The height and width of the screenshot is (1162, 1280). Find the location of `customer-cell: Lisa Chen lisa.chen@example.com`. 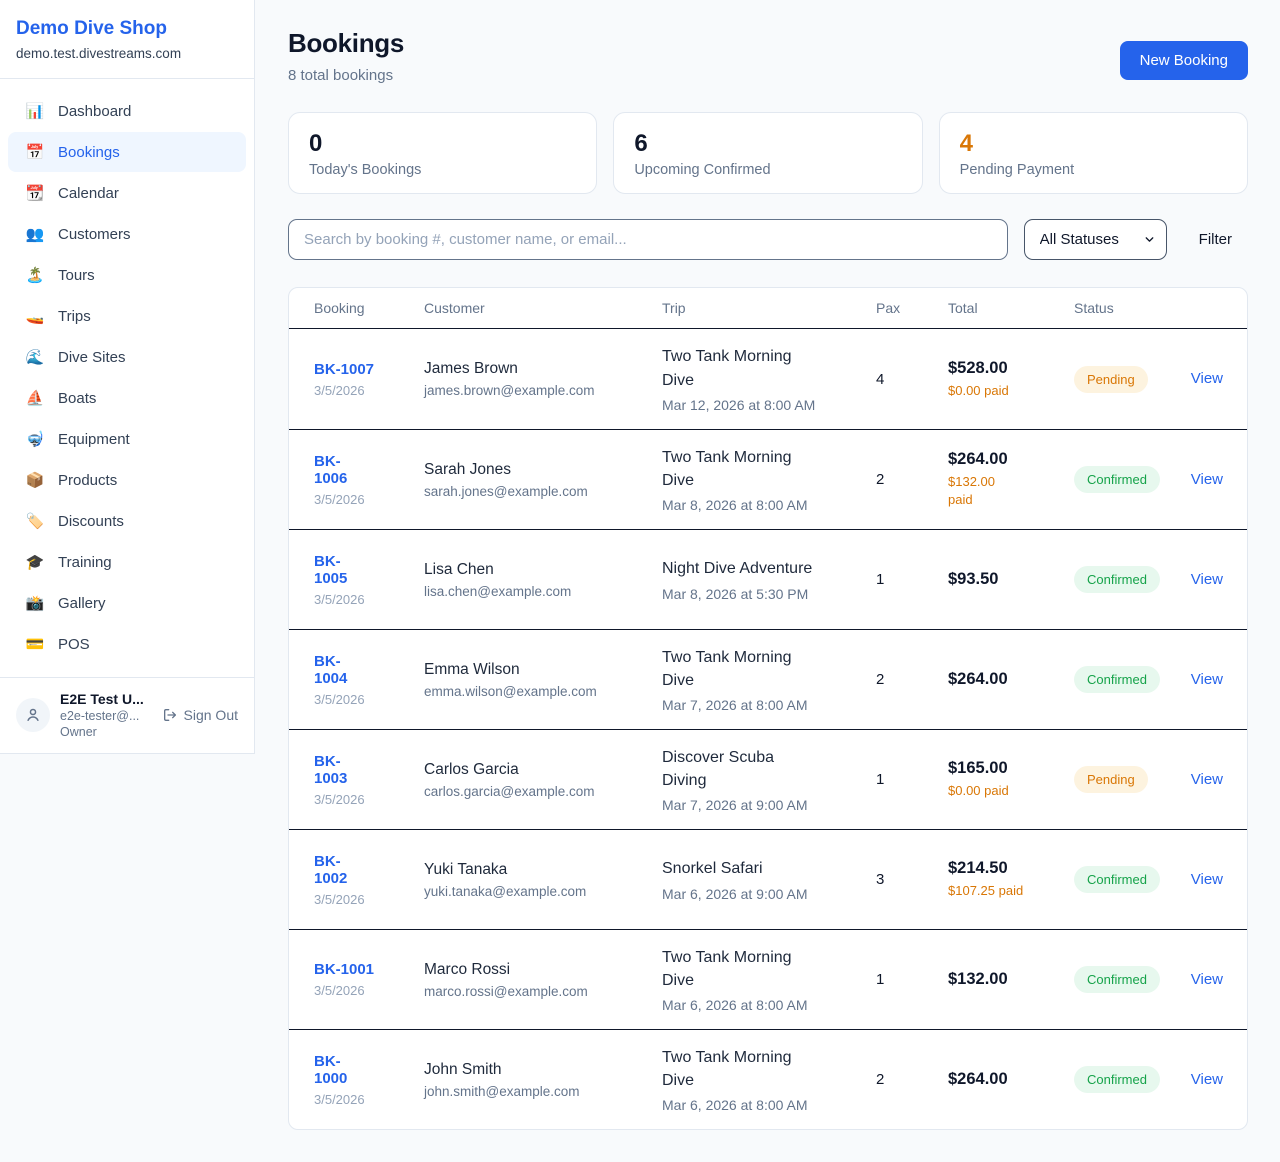

customer-cell: Lisa Chen lisa.chen@example.com is located at coordinates (543, 580).